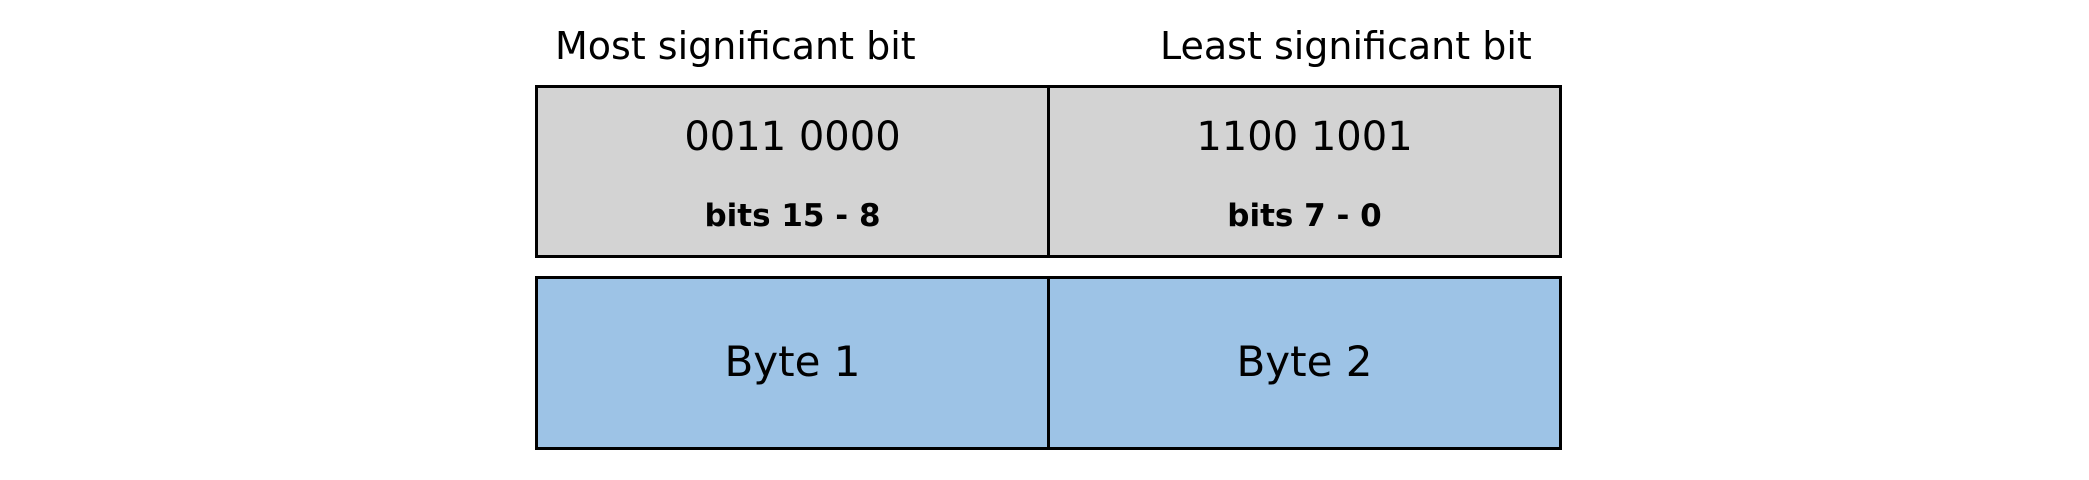 The image size is (2089, 480). What do you see at coordinates (735, 46) in the screenshot?
I see `msb-label: Most significant bit` at bounding box center [735, 46].